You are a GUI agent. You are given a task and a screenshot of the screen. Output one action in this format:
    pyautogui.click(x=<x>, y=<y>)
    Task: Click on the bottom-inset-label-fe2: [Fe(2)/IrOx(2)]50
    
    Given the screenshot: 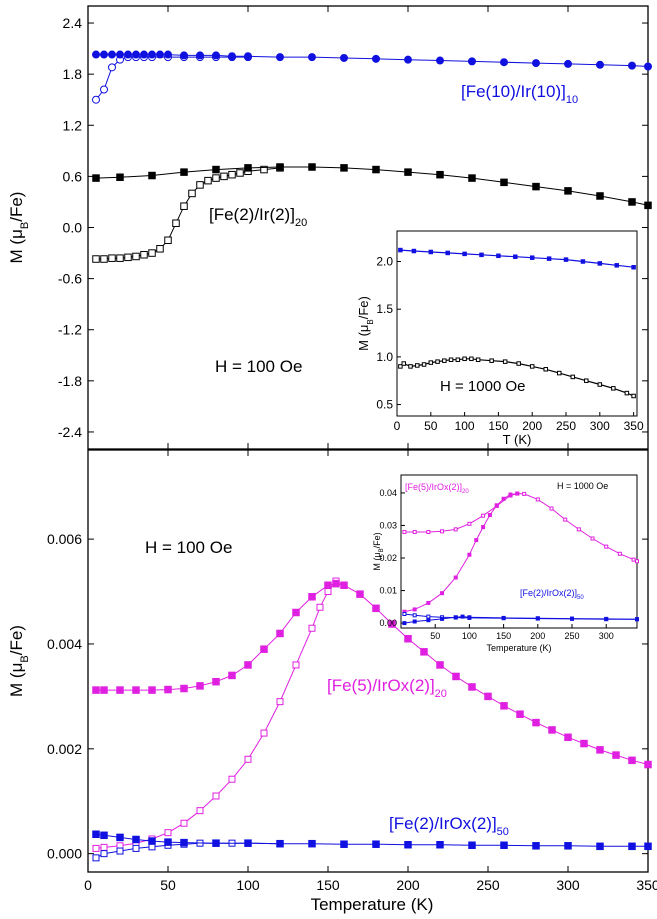 What is the action you would take?
    pyautogui.click(x=552, y=594)
    